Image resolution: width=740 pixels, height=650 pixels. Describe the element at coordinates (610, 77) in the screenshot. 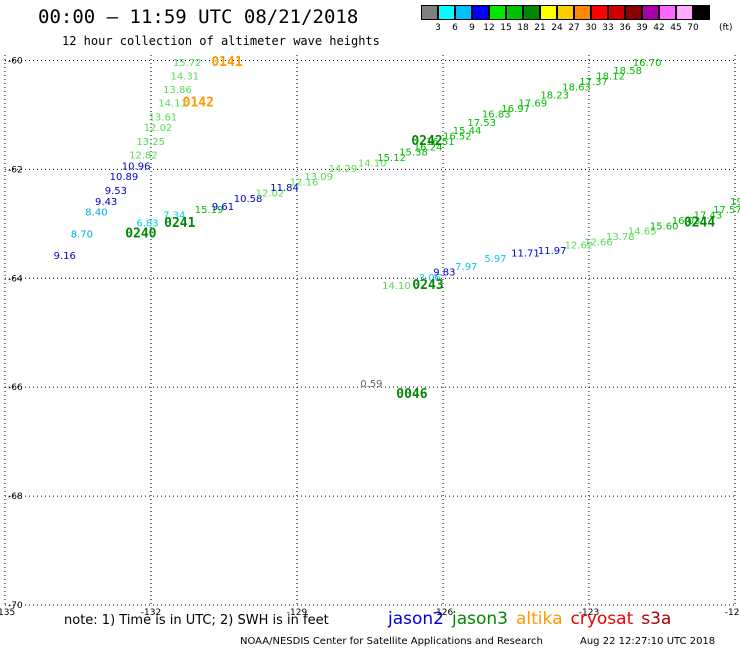

I see `wave-height-label: 18.12` at that location.